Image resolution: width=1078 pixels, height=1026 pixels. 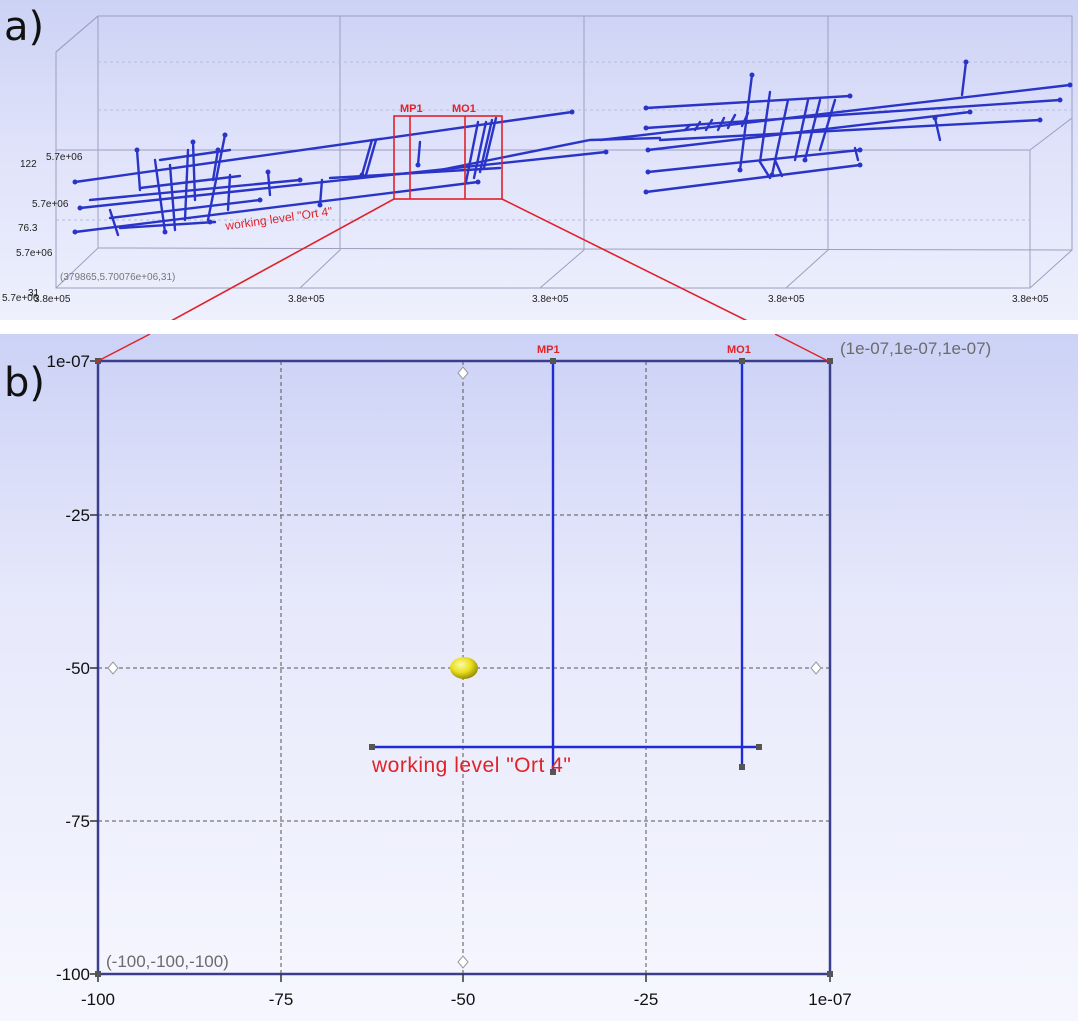 I want to click on line-endpoints, so click(x=565, y=566).